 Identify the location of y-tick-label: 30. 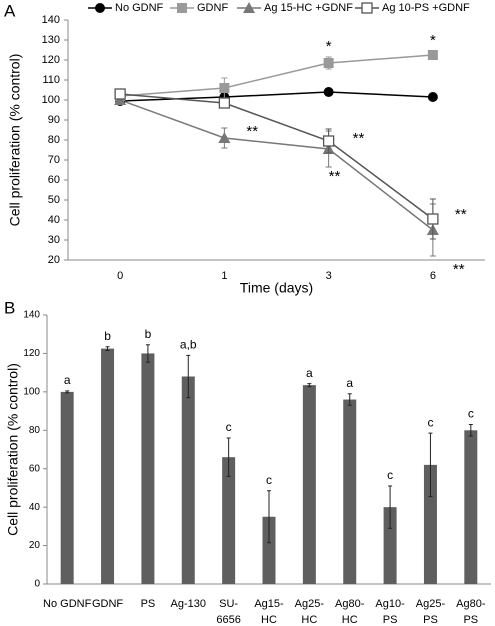
(54, 240).